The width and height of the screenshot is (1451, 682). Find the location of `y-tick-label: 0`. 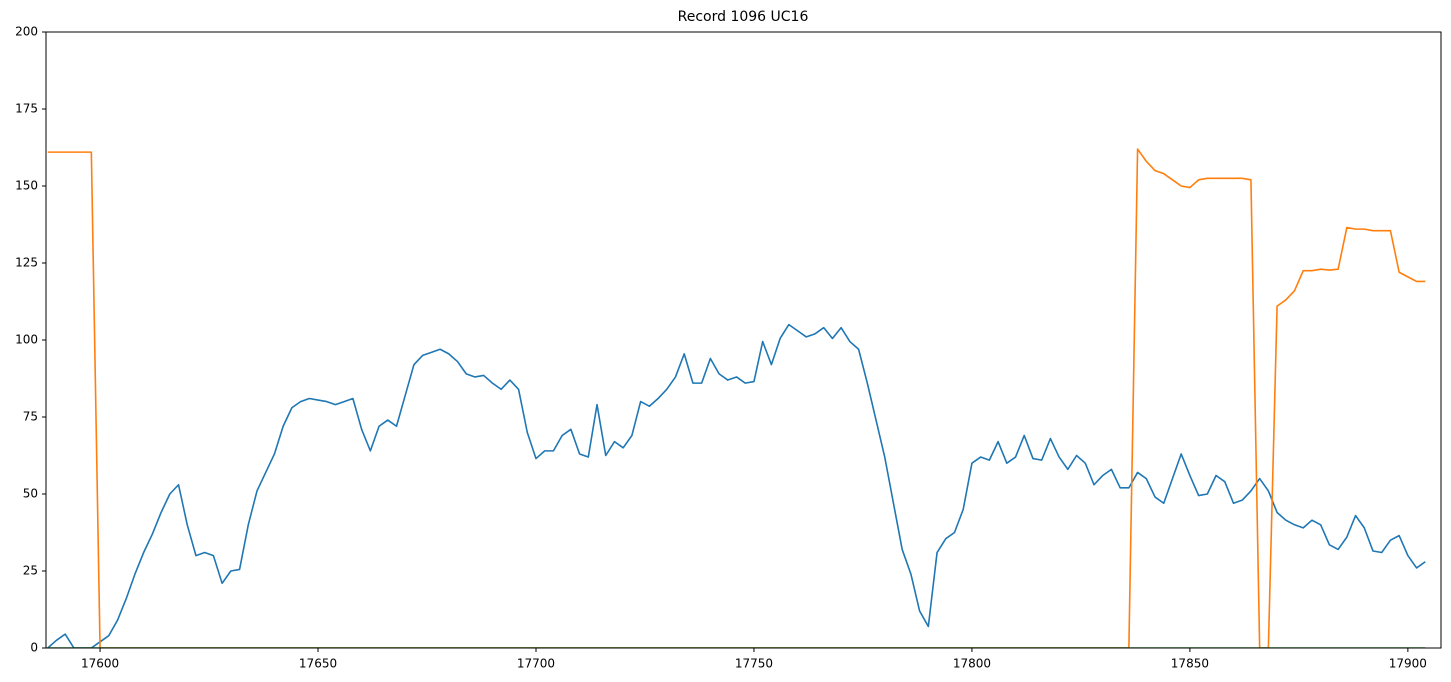

y-tick-label: 0 is located at coordinates (34, 648).